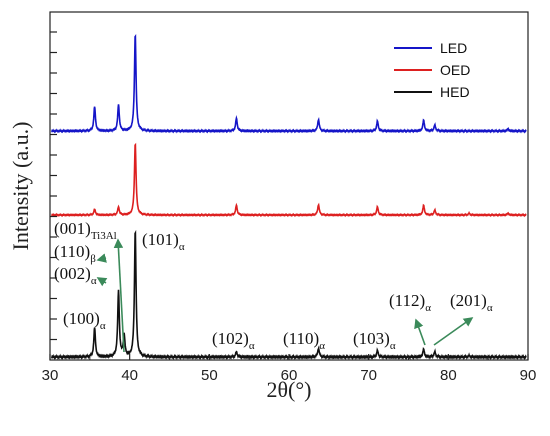 The image size is (550, 436). What do you see at coordinates (50, 375) in the screenshot?
I see `x-tick-label: 30` at bounding box center [50, 375].